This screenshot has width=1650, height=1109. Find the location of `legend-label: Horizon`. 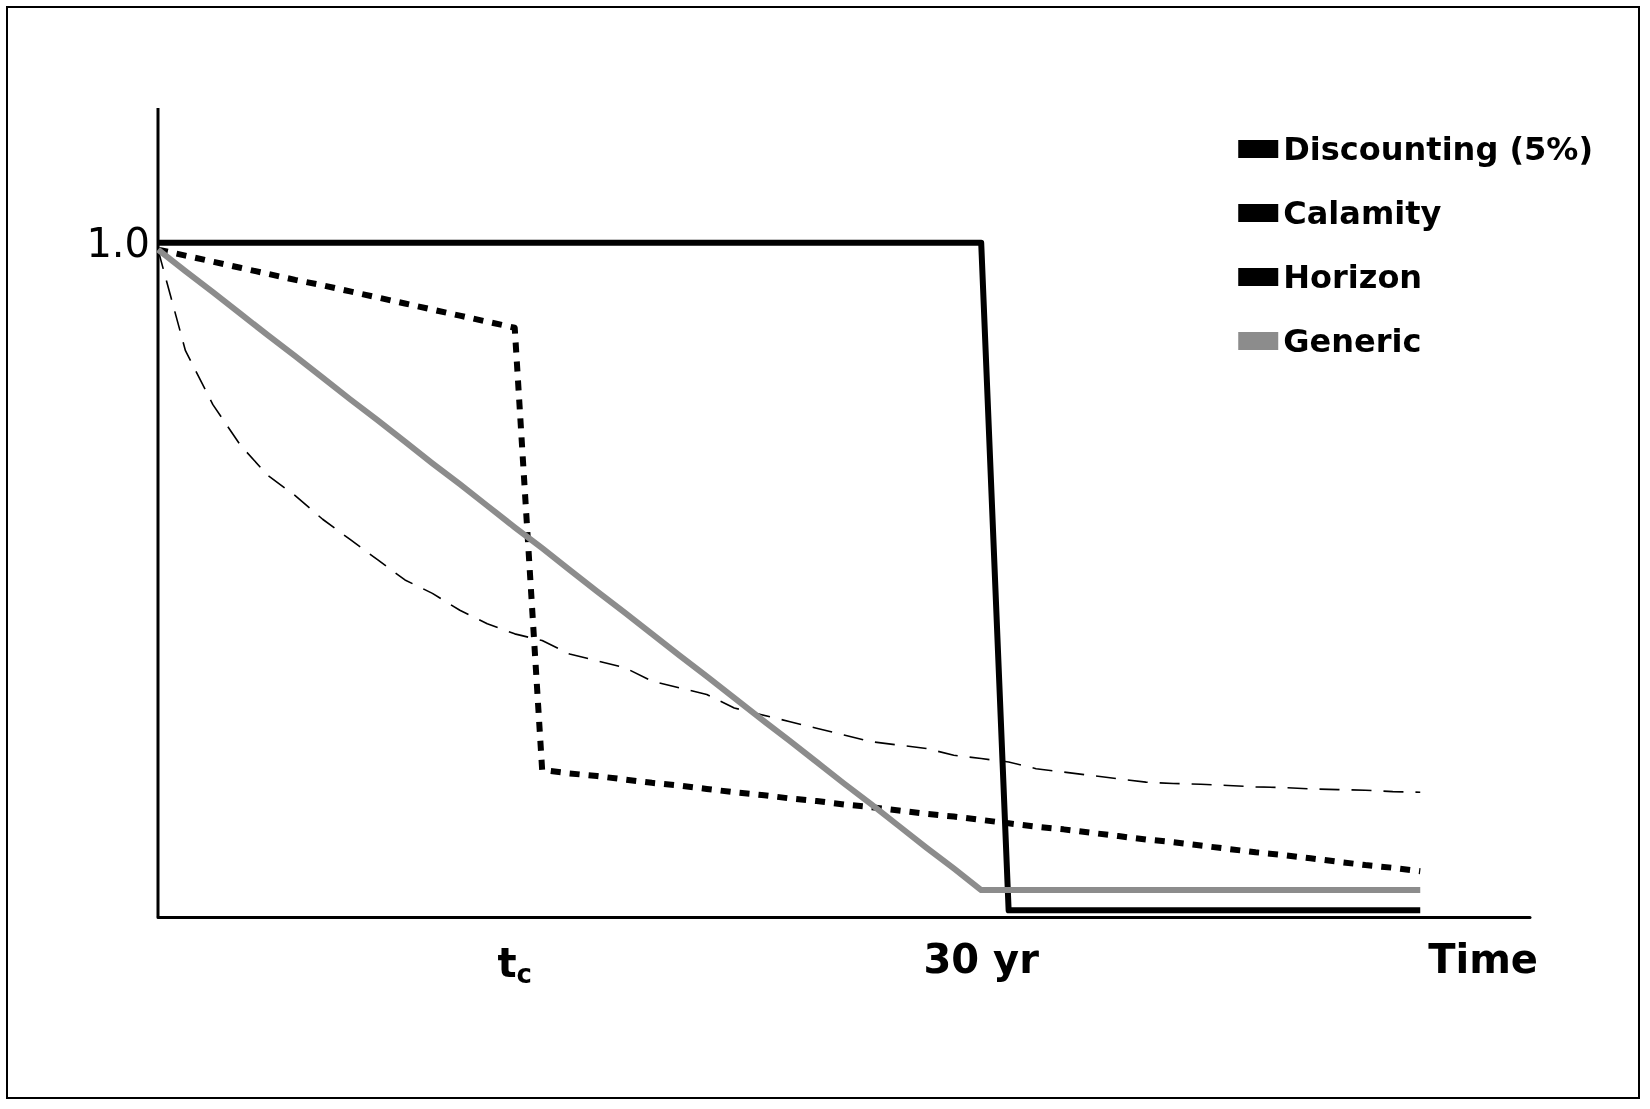

legend-label: Horizon is located at coordinates (1353, 277).